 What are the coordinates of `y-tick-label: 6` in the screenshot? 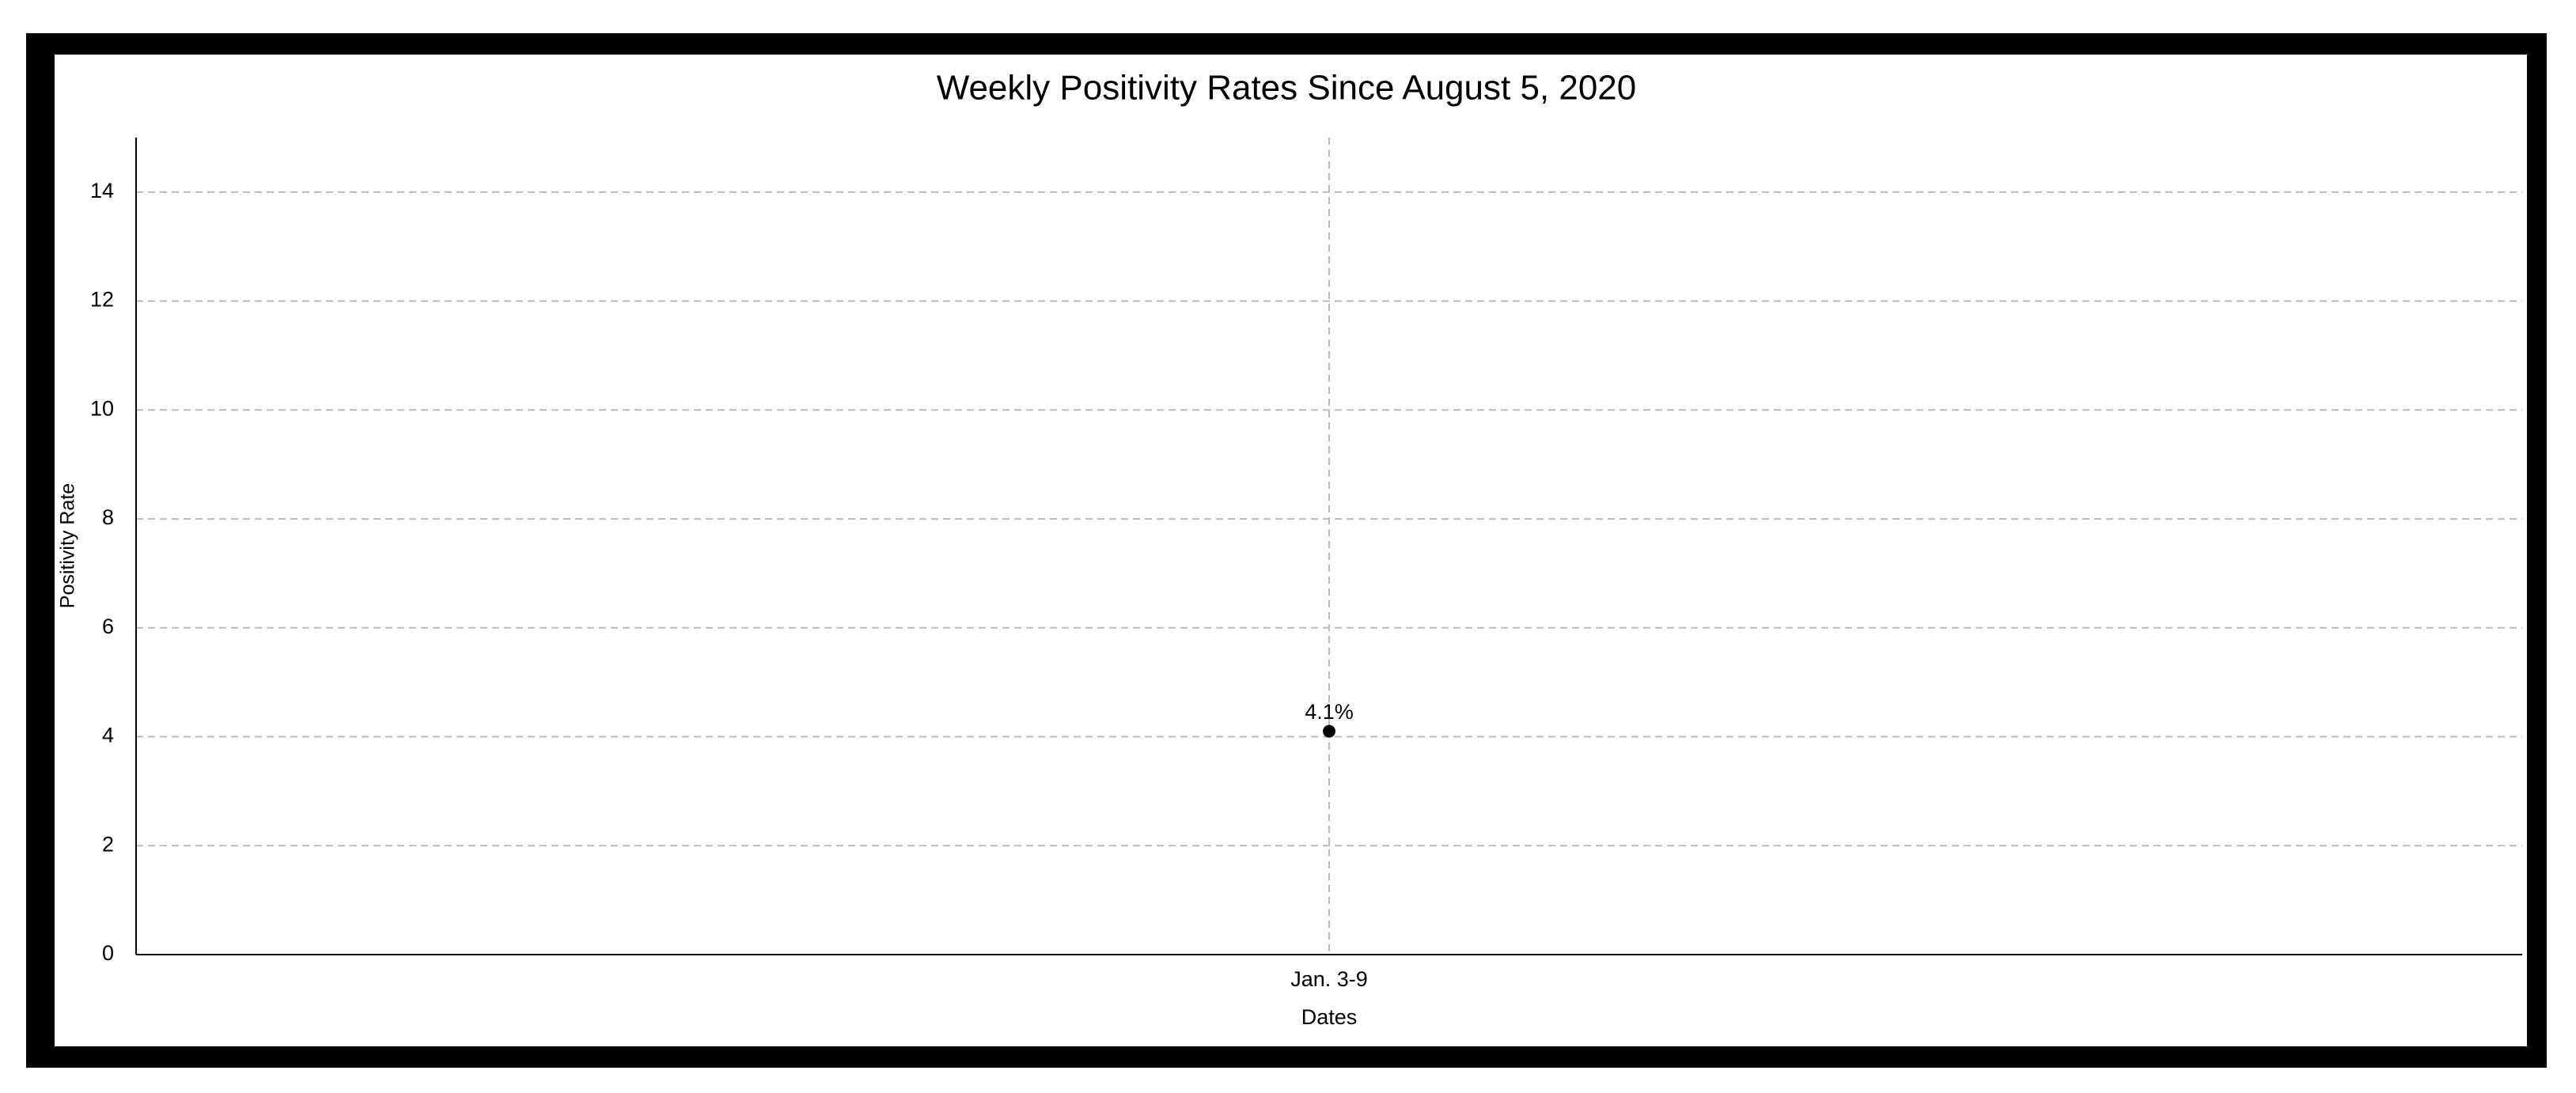 It's located at (108, 626).